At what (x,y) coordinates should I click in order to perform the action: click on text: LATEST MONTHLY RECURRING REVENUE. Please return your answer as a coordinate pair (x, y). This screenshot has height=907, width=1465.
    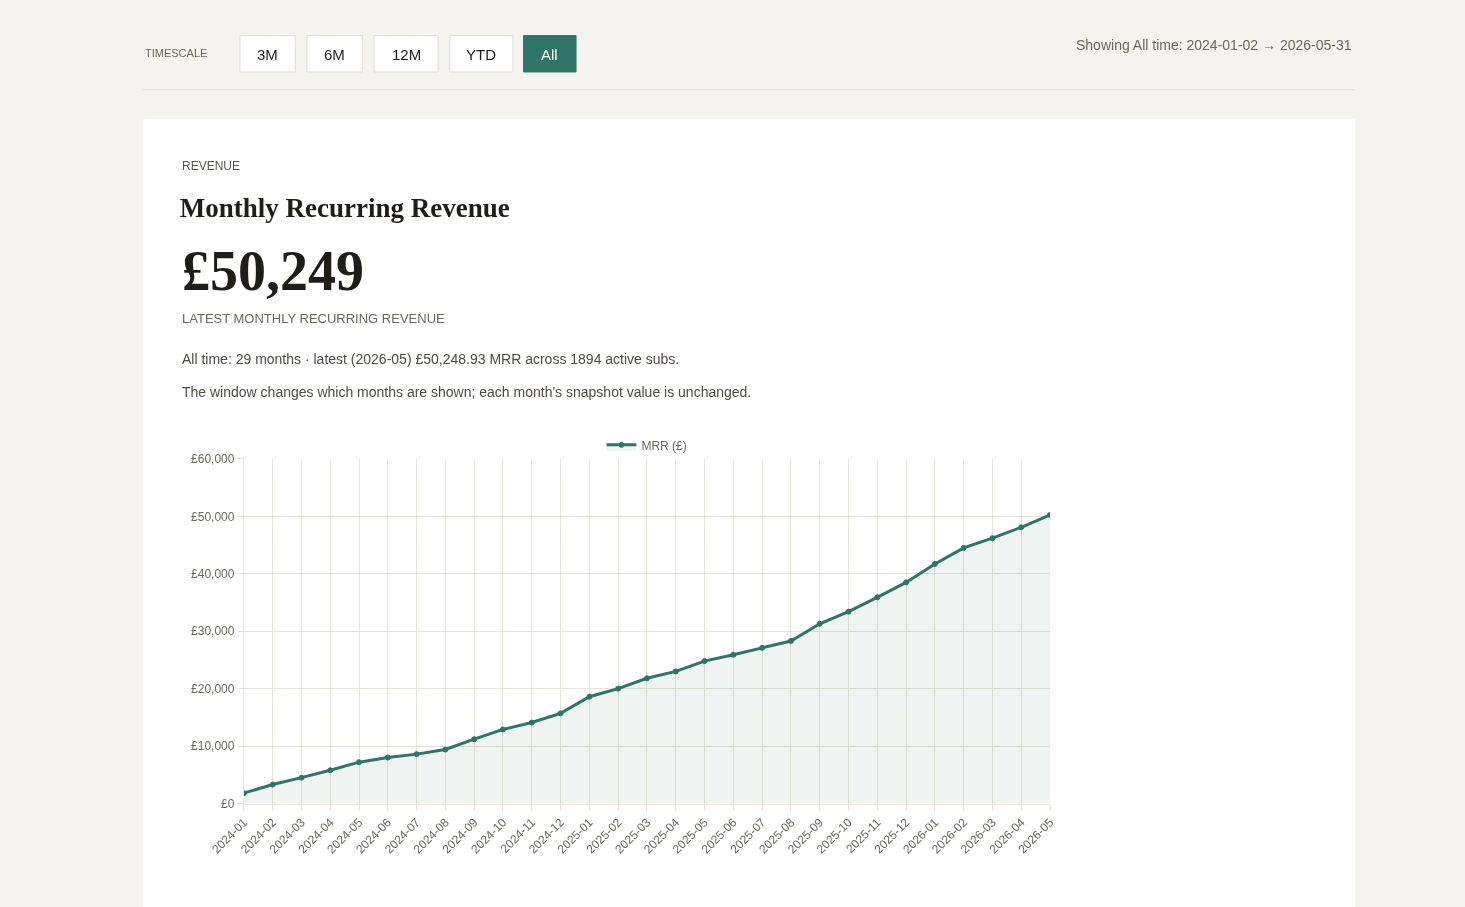
    Looking at the image, I should click on (314, 318).